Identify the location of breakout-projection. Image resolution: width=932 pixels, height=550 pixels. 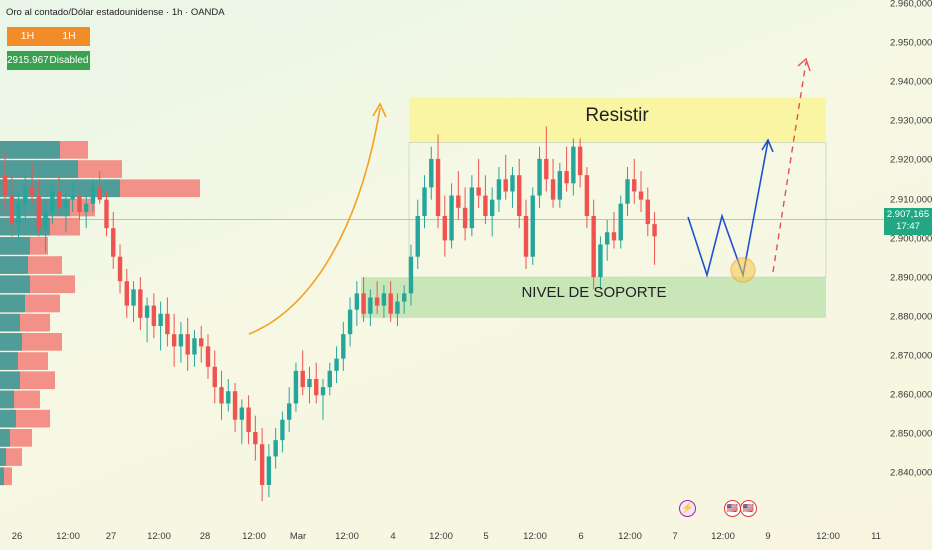
(789, 167).